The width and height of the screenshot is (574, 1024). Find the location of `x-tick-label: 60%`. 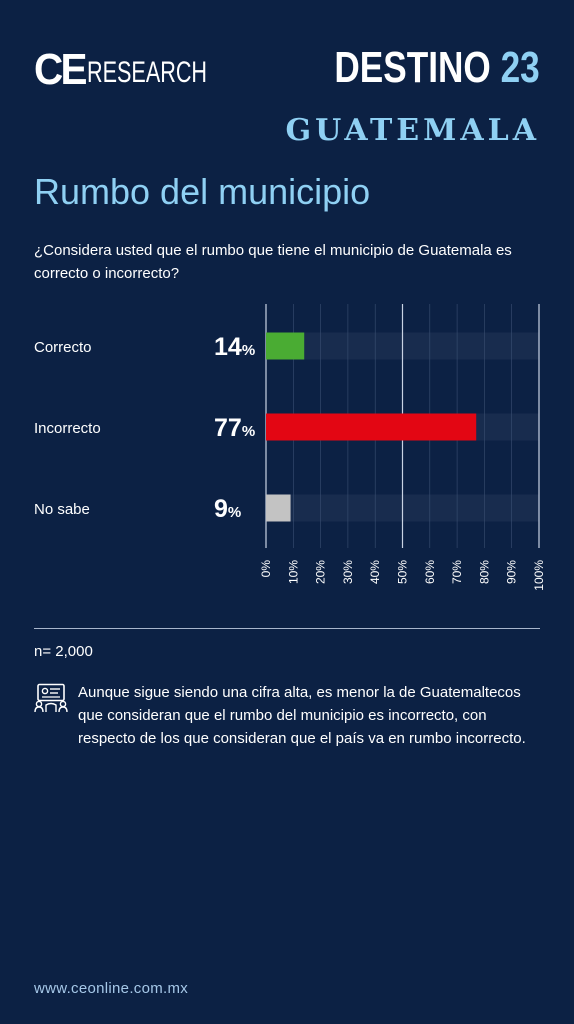

x-tick-label: 60% is located at coordinates (430, 572).